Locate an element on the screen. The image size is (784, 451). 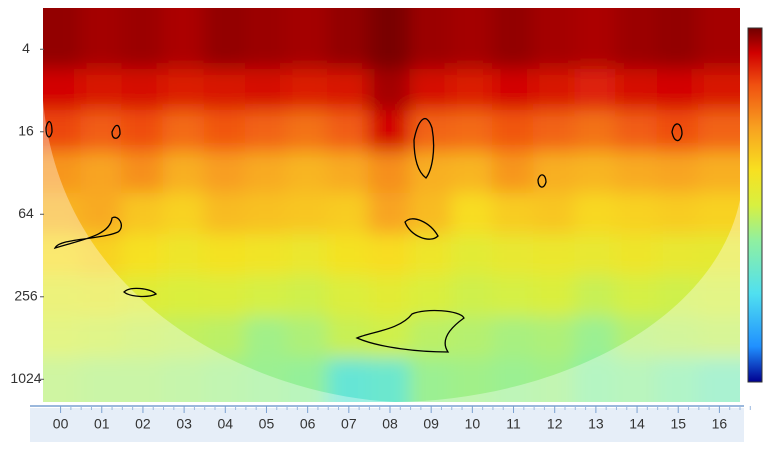
x-axis-band is located at coordinates (387, 425).